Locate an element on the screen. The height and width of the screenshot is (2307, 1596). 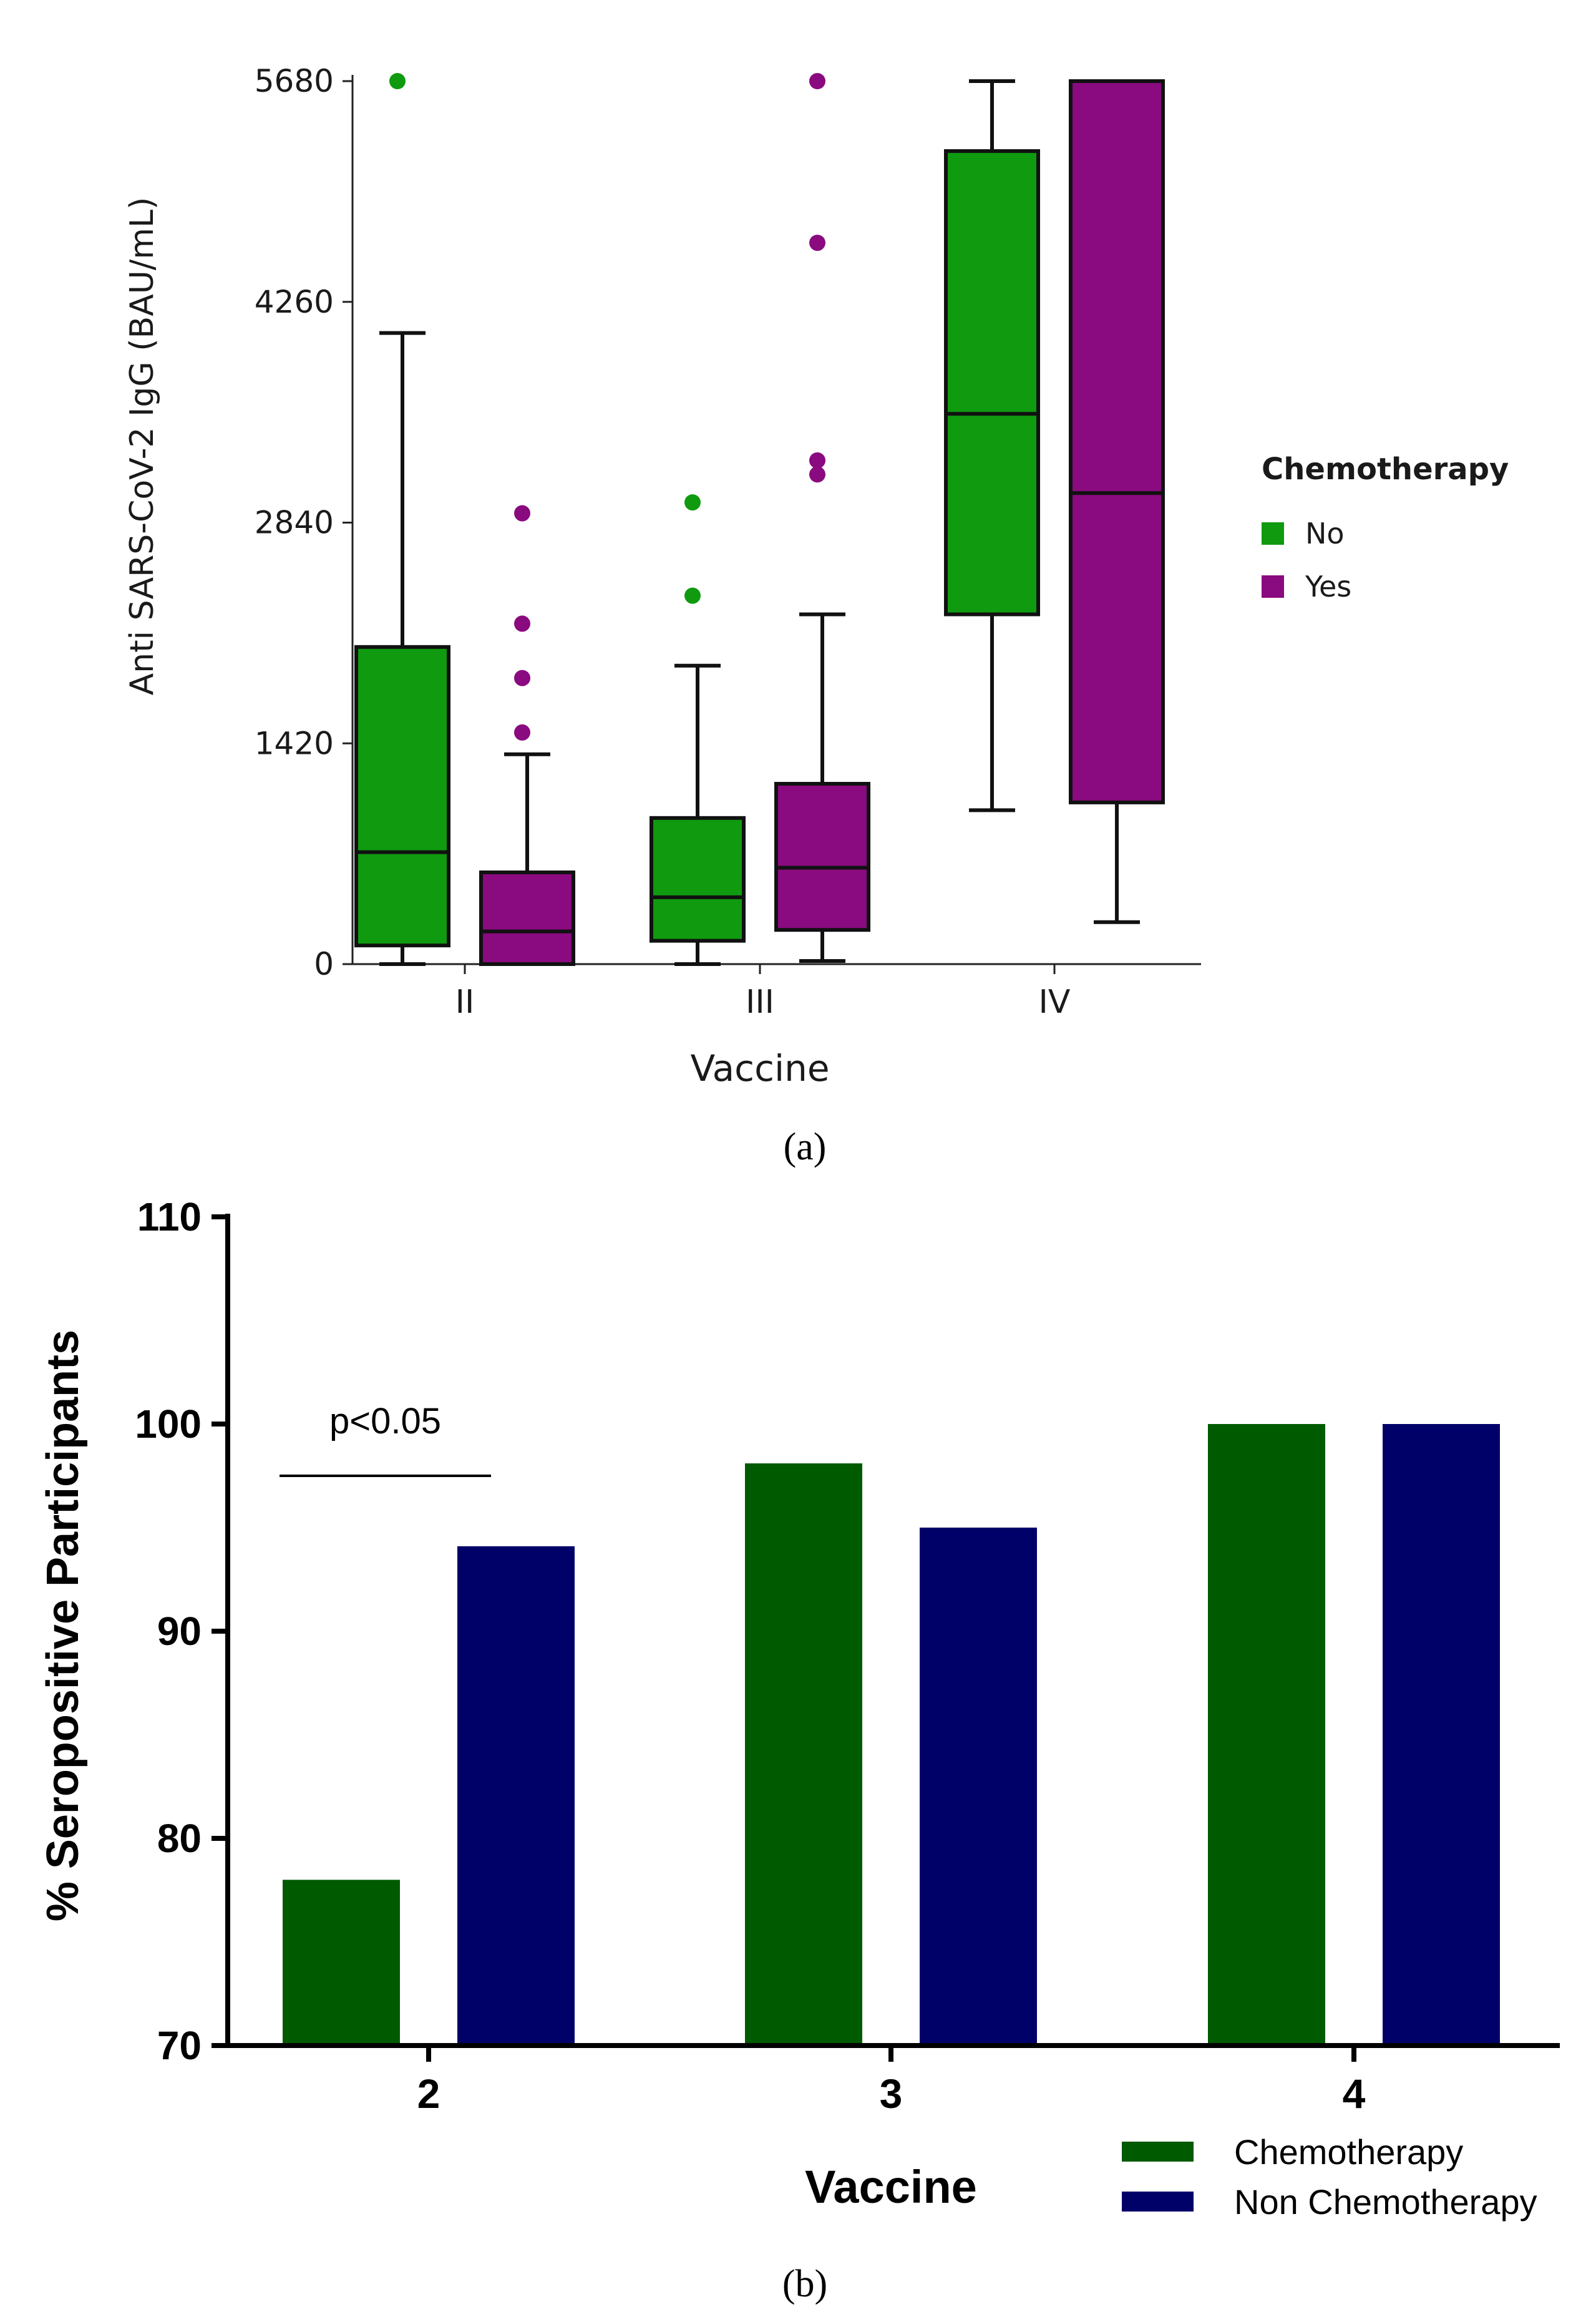
panel-b-x-tick-label: 3 is located at coordinates (891, 2093).